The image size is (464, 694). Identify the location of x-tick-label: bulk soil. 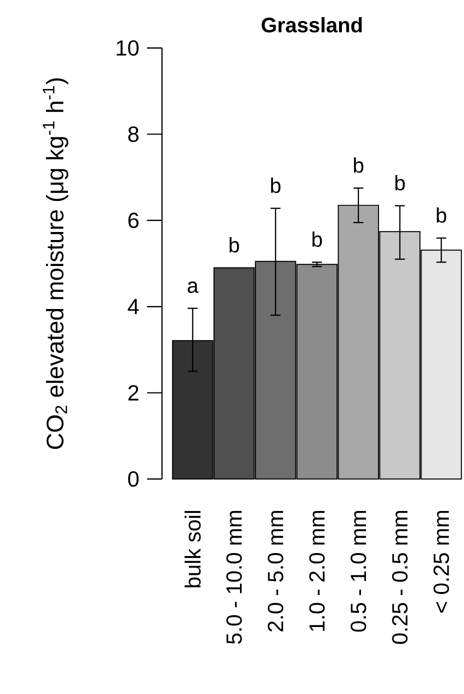
(192, 549).